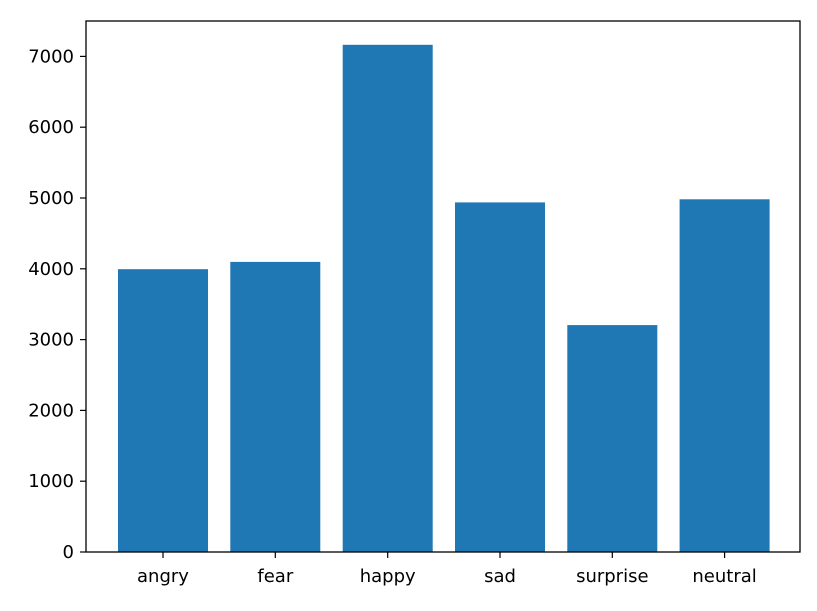 The height and width of the screenshot is (611, 817). Describe the element at coordinates (500, 377) in the screenshot. I see `bar-sad` at that location.